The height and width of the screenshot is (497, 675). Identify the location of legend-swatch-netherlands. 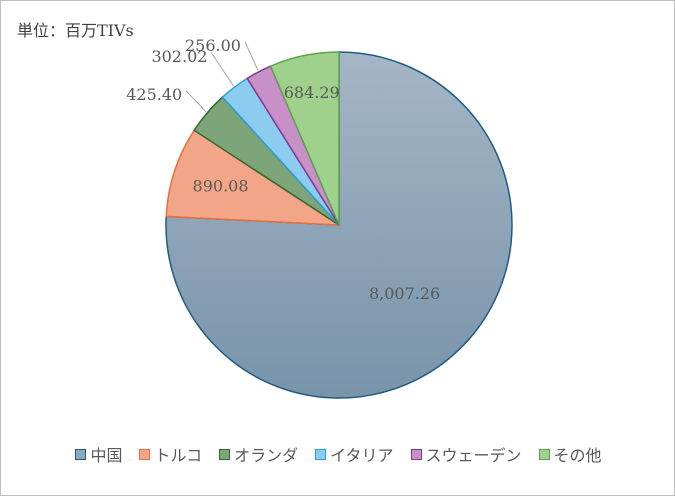
(225, 454).